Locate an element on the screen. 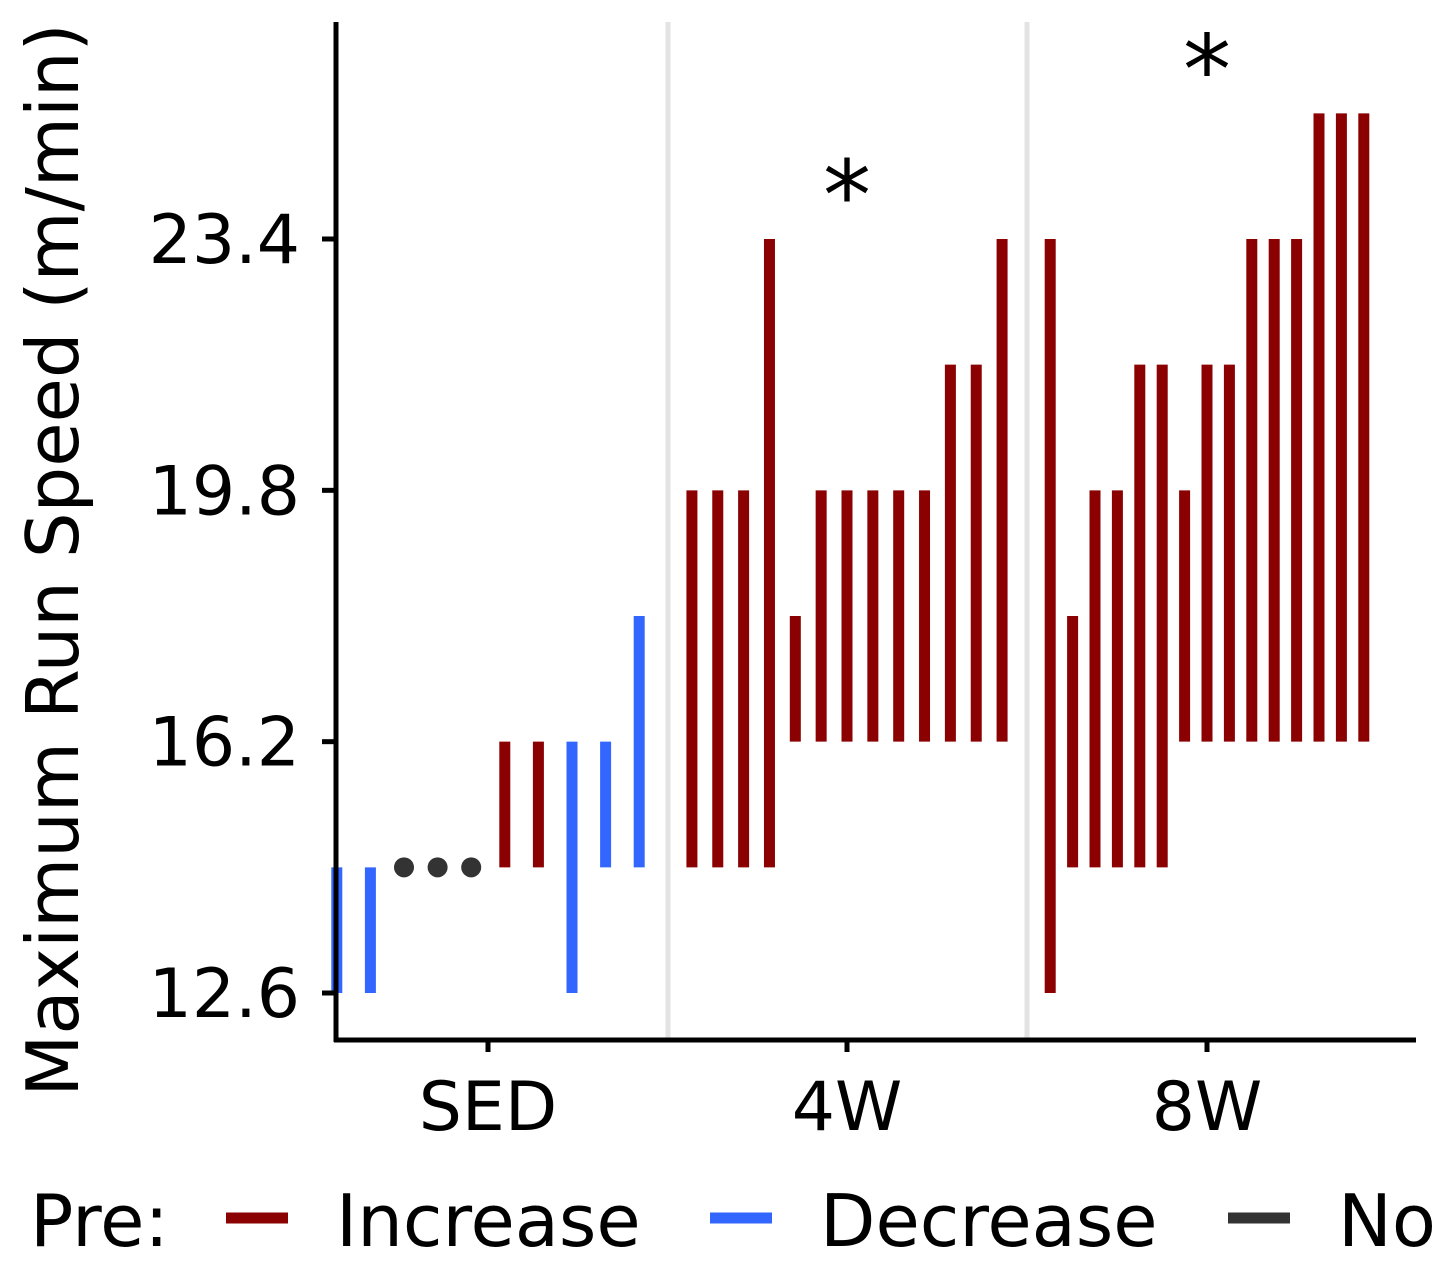 Image resolution: width=1440 pixels, height=1280 pixels. x-tick-label-4w: 4W is located at coordinates (847, 1107).